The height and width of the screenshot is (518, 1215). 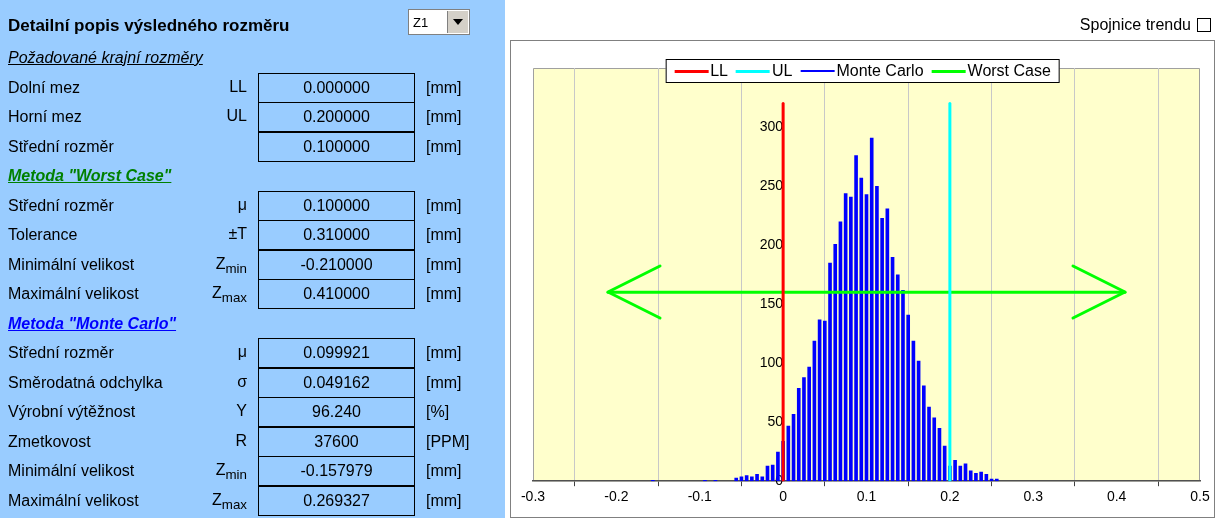 I want to click on legend-label: Worst Case, so click(x=1009, y=71).